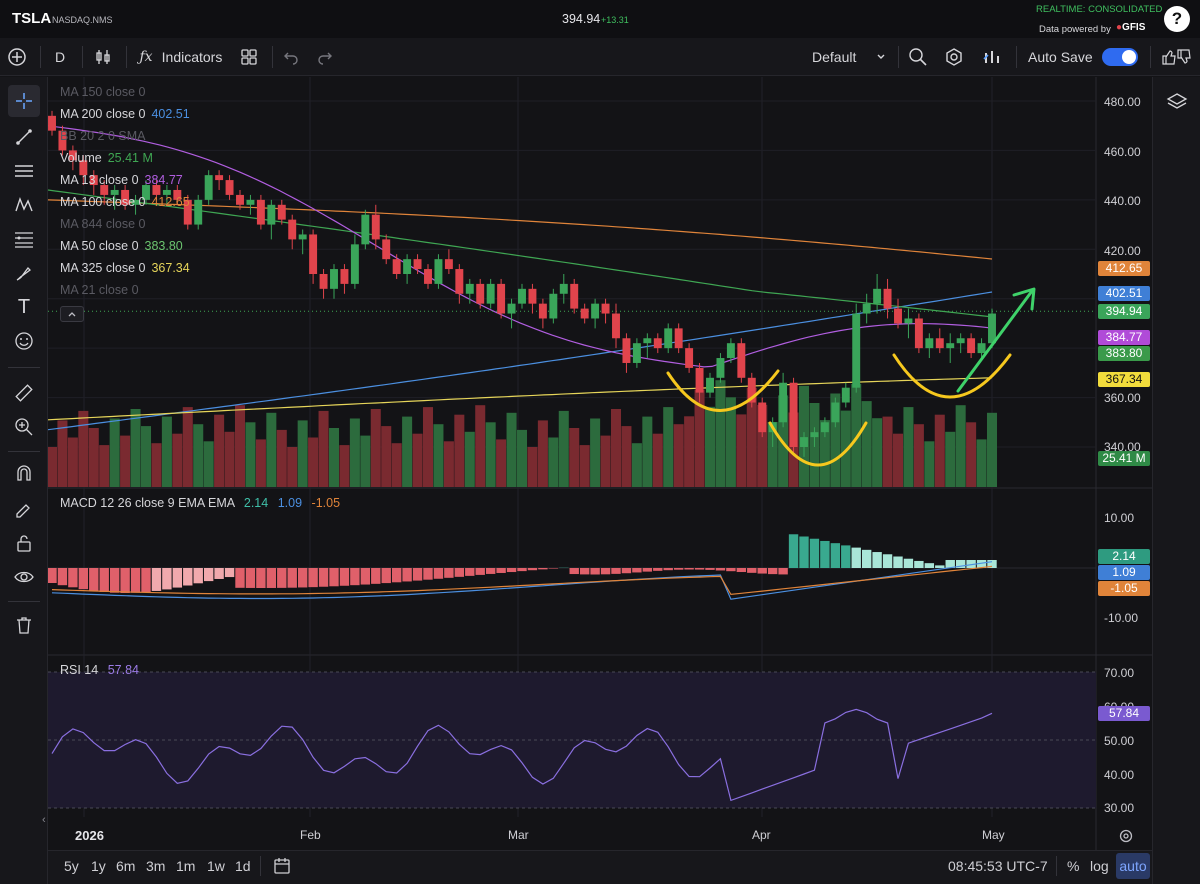  Describe the element at coordinates (24, 625) in the screenshot. I see `delete-tool` at that location.